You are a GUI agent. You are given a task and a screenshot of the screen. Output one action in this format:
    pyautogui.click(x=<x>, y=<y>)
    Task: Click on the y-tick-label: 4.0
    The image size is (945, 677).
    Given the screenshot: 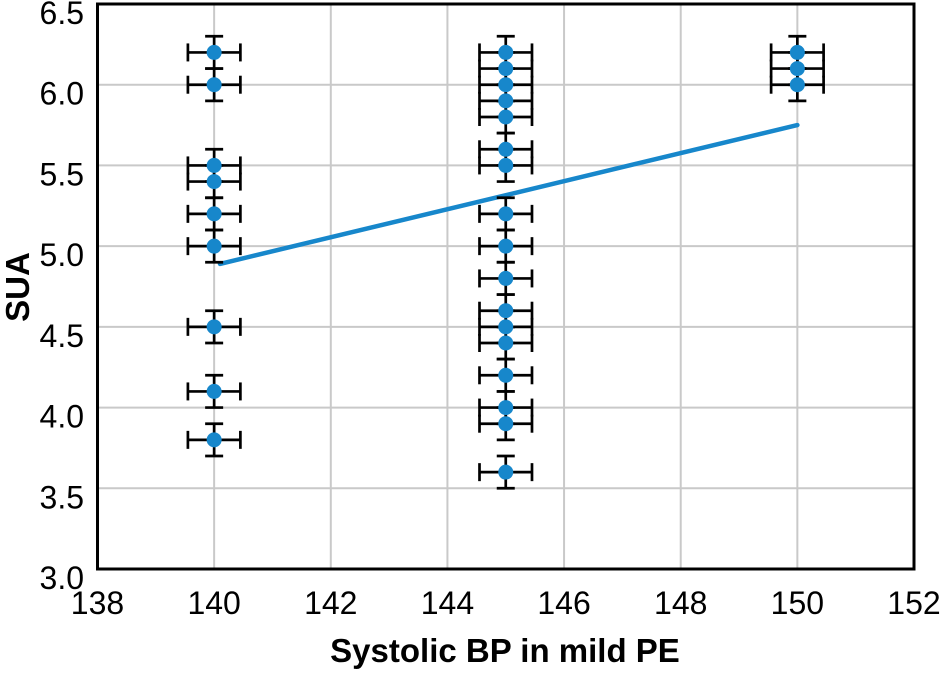 What is the action you would take?
    pyautogui.click(x=62, y=417)
    